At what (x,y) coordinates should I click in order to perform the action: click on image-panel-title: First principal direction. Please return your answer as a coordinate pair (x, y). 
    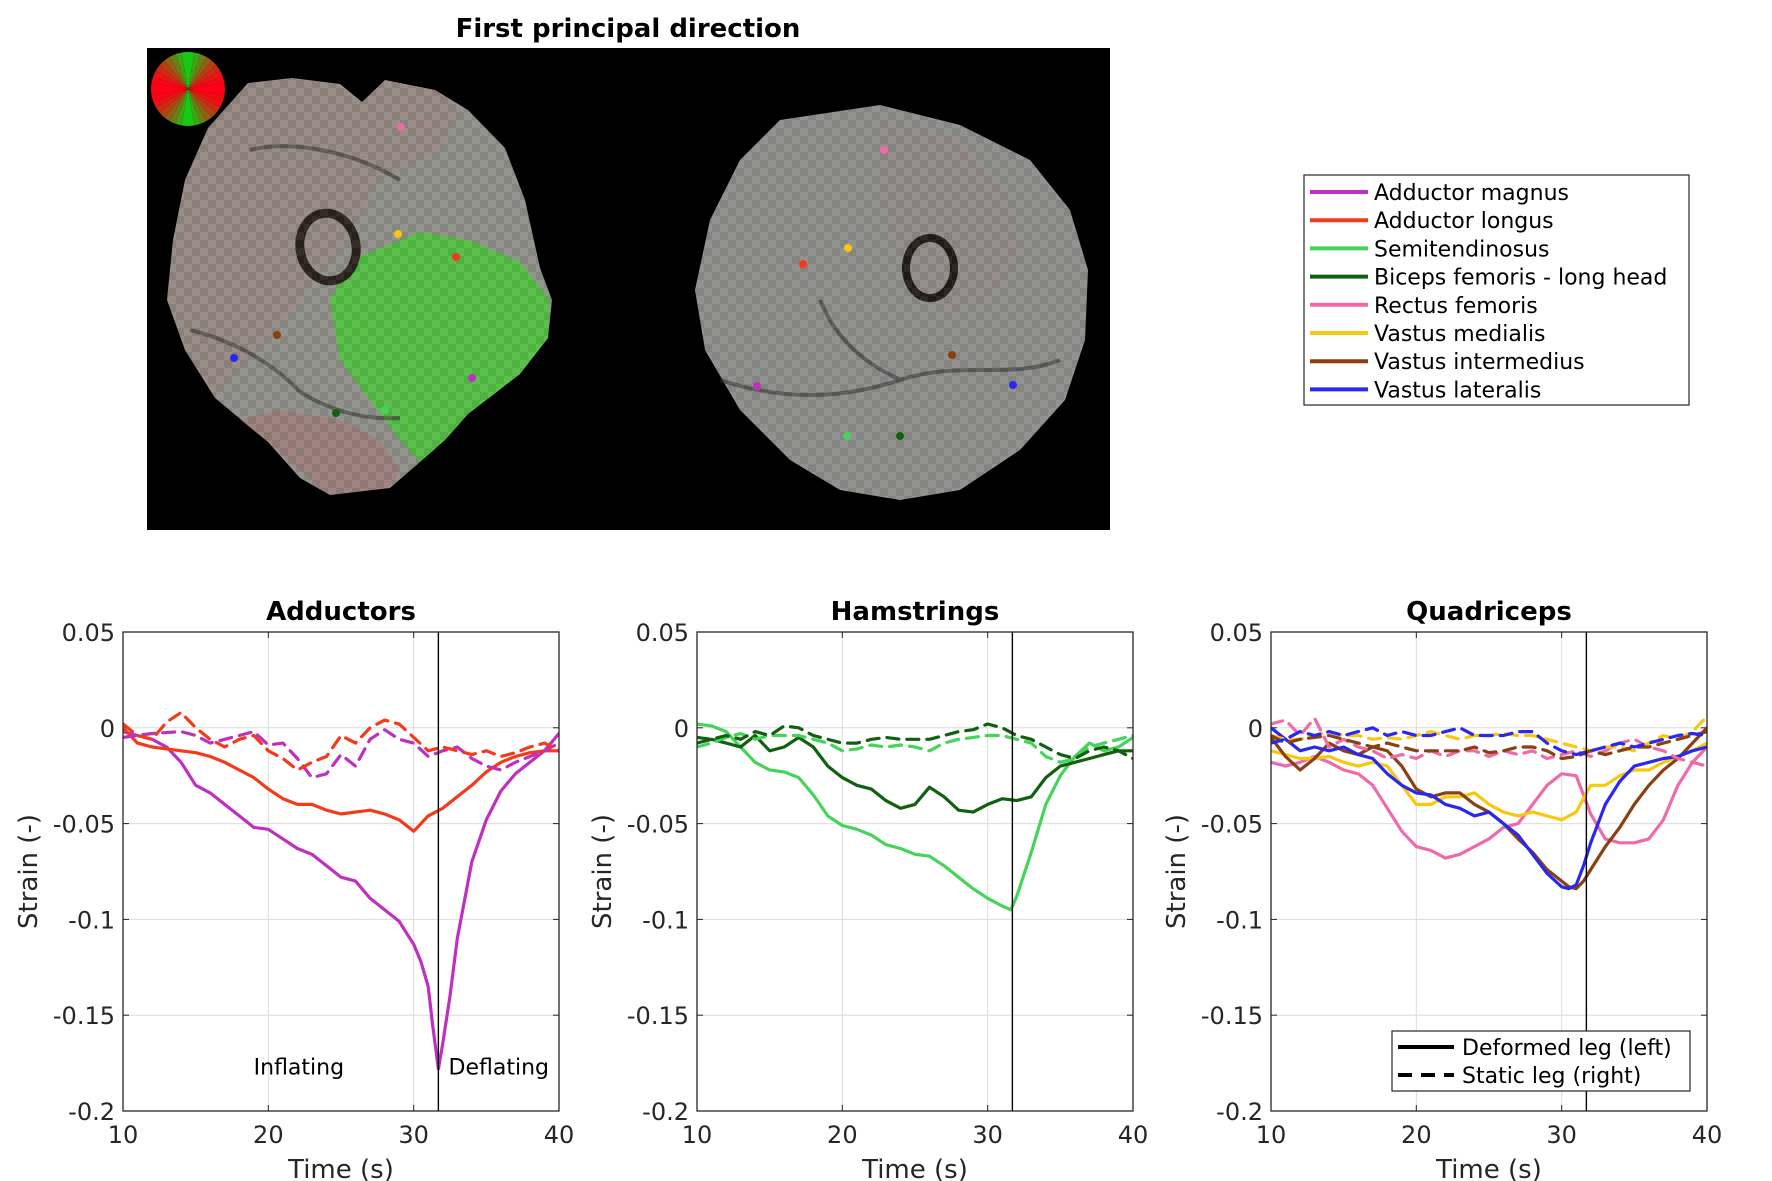
    Looking at the image, I should click on (628, 29).